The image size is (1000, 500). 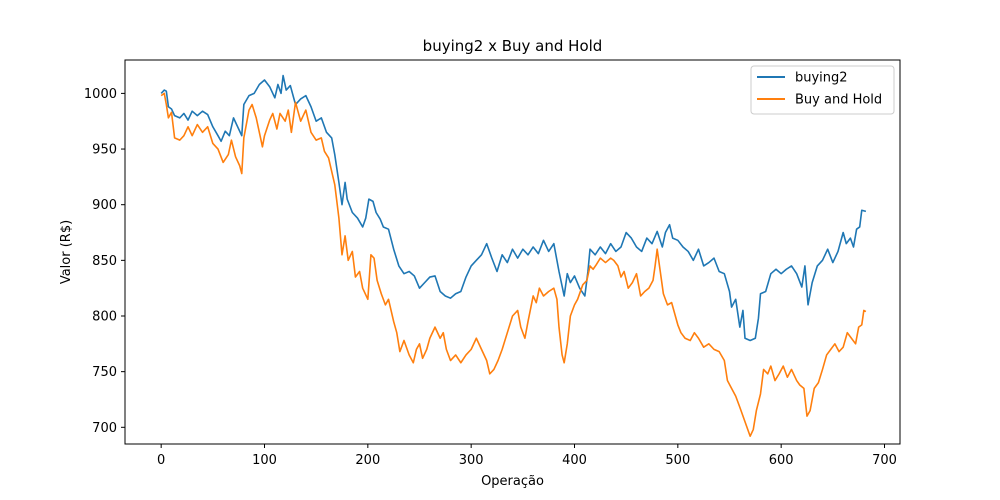 What do you see at coordinates (821, 78) in the screenshot?
I see `legend-label-1: buying2` at bounding box center [821, 78].